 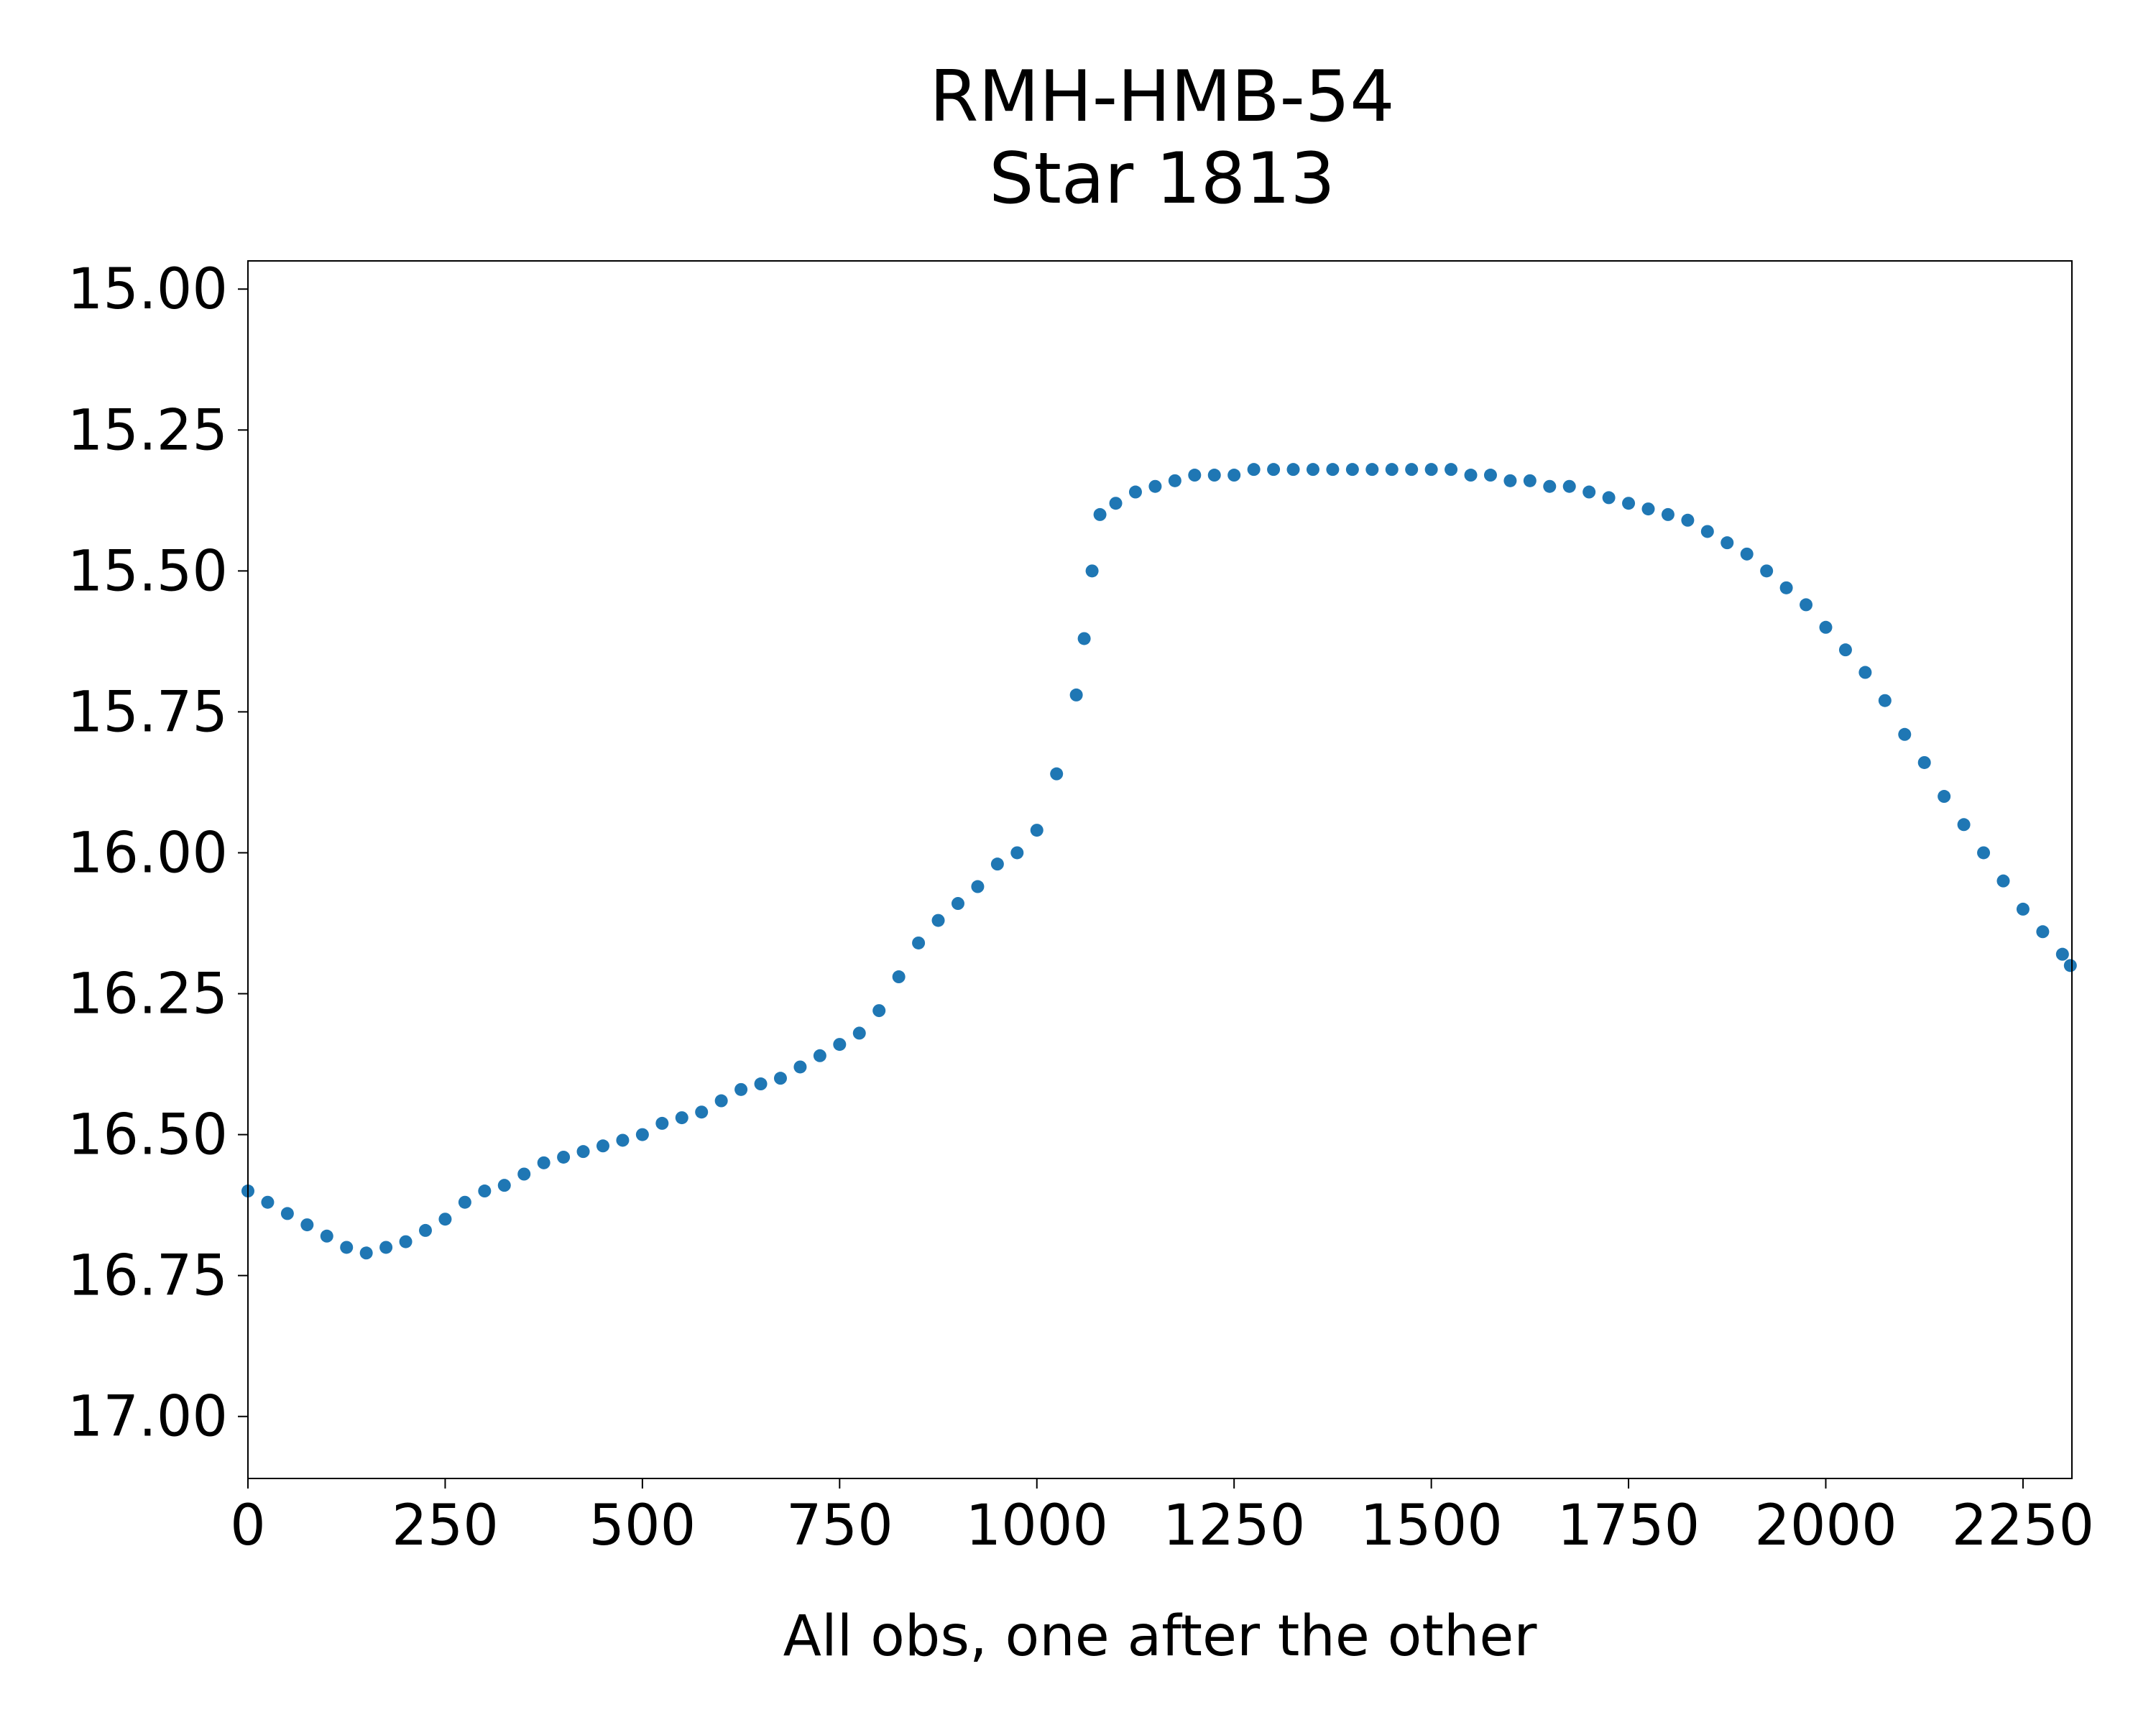 What do you see at coordinates (148, 1135) in the screenshot?
I see `y-tick-label: 16.50` at bounding box center [148, 1135].